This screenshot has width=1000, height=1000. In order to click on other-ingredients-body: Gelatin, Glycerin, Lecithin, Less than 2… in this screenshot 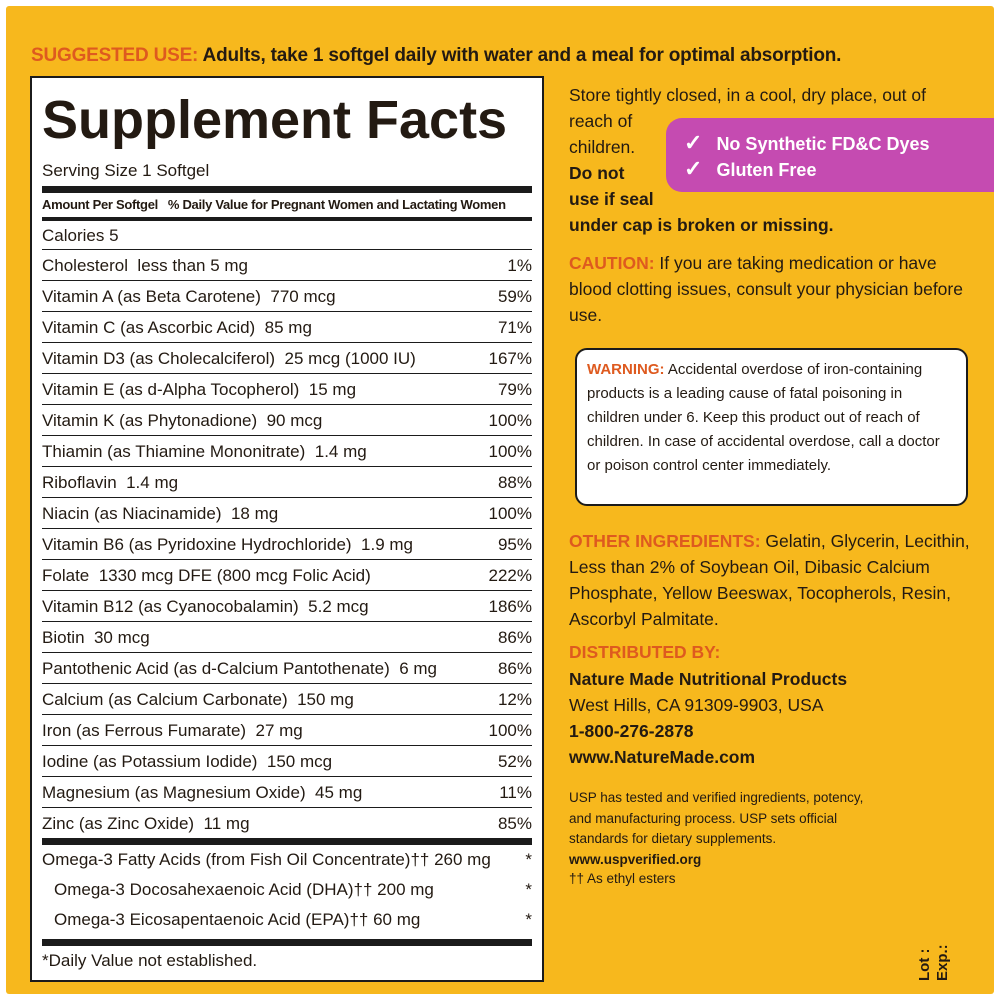, I will do `click(769, 580)`.